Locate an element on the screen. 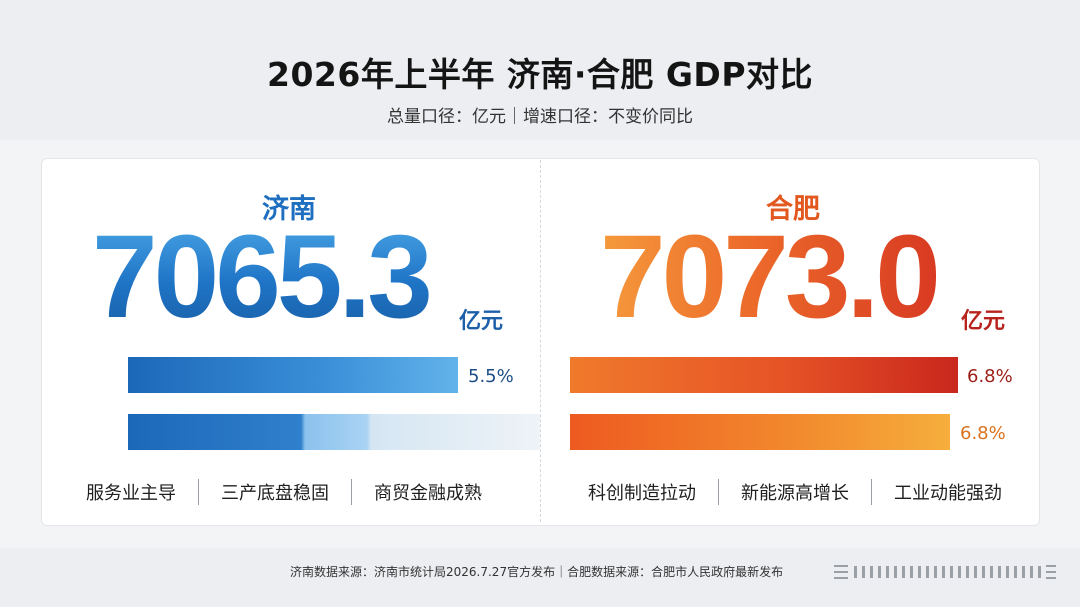  hefei-feature-tags: 科创制造拉动 新能源高增长 工业动能强劲 is located at coordinates (795, 492).